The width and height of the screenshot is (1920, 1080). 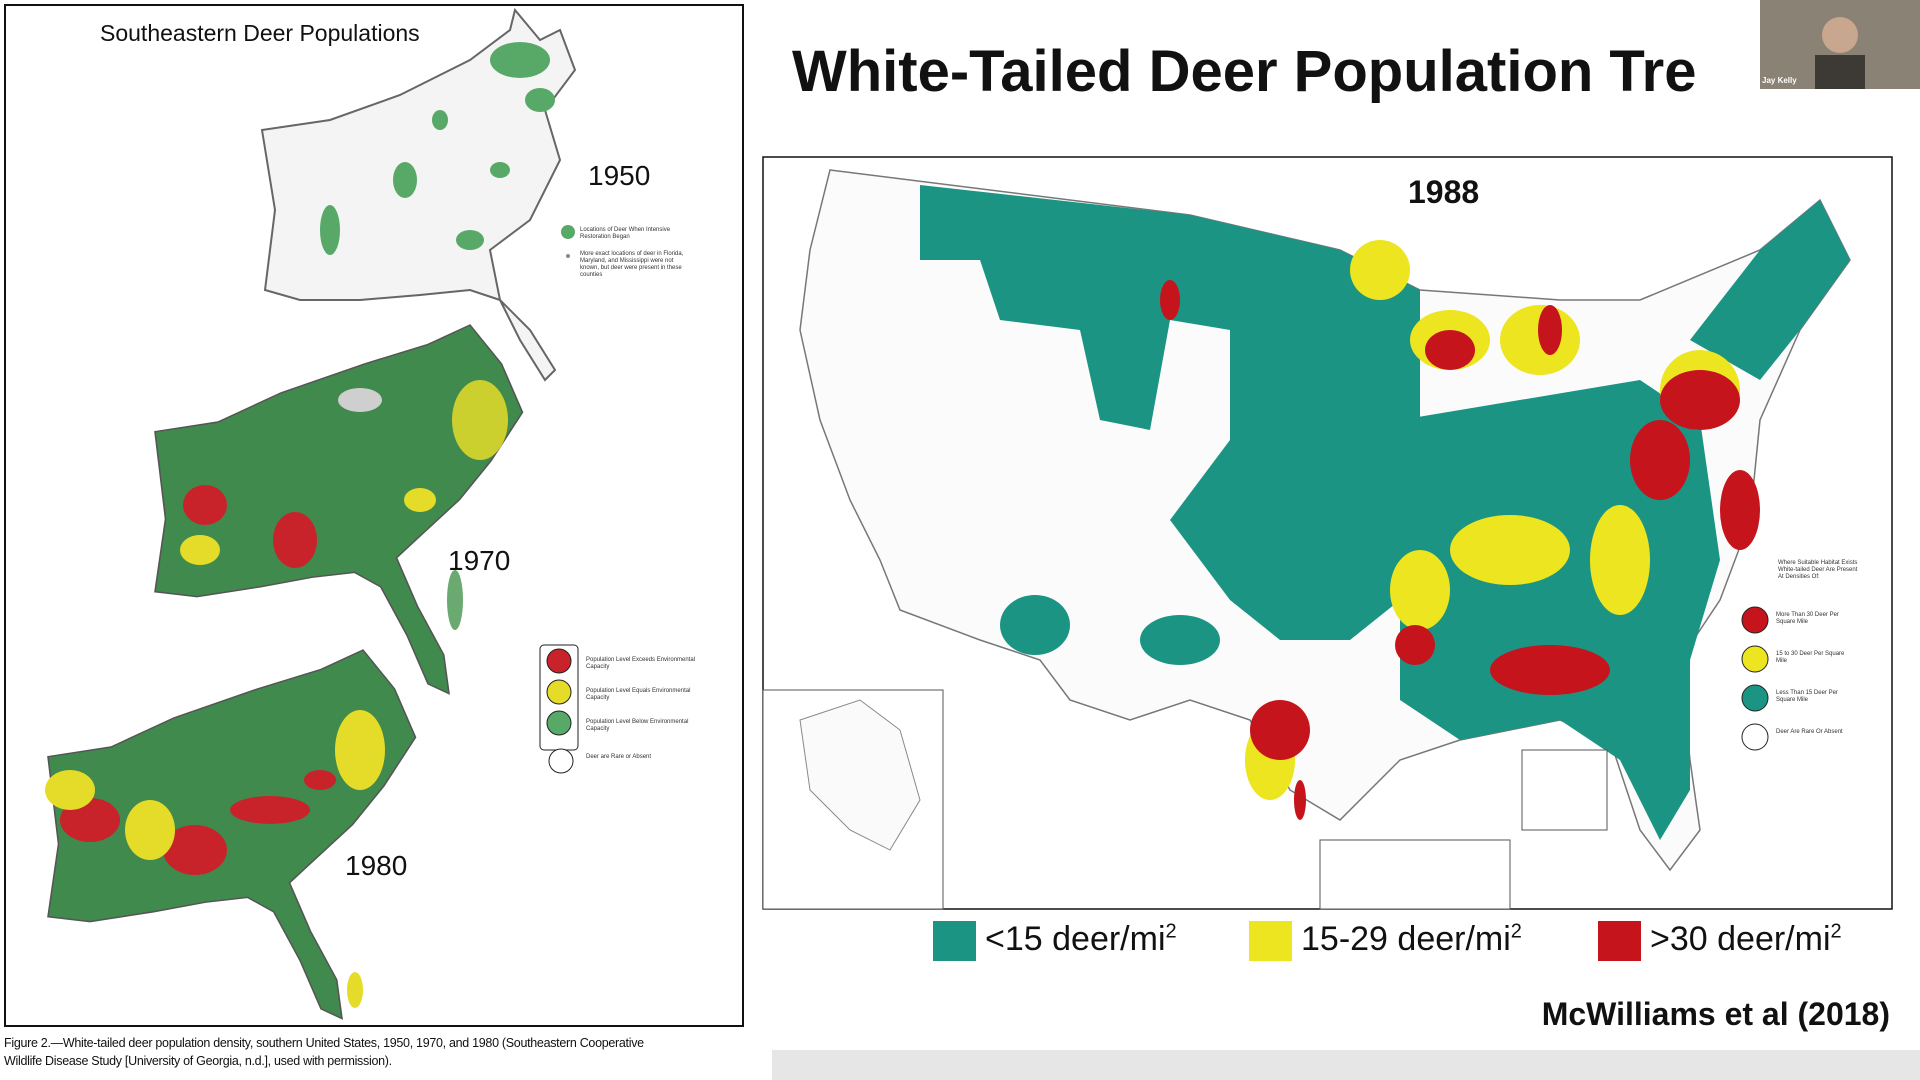 I want to click on legend-label: 15-29 deer/mi2, so click(x=1411, y=939).